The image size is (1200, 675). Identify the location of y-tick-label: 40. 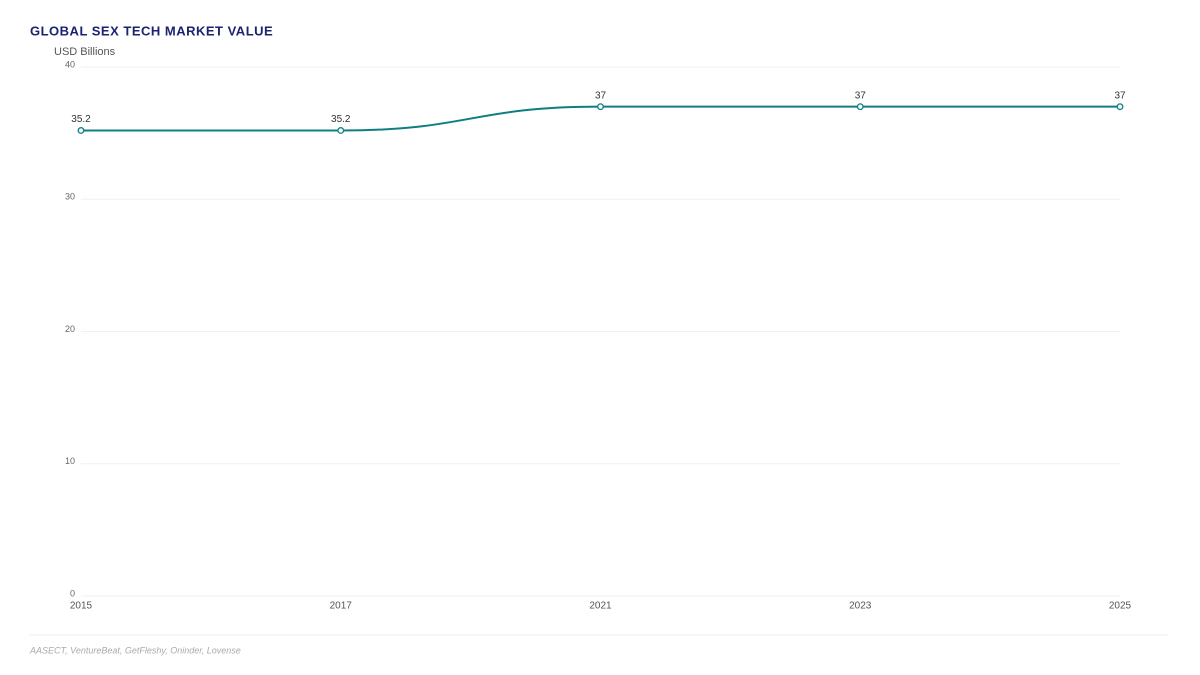
(70, 64).